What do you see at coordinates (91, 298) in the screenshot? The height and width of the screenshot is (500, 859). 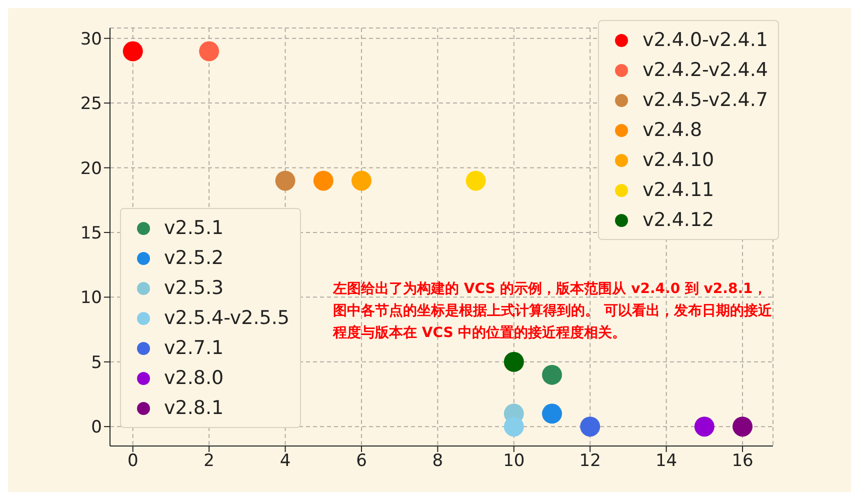 I see `y-tick-label: 10` at bounding box center [91, 298].